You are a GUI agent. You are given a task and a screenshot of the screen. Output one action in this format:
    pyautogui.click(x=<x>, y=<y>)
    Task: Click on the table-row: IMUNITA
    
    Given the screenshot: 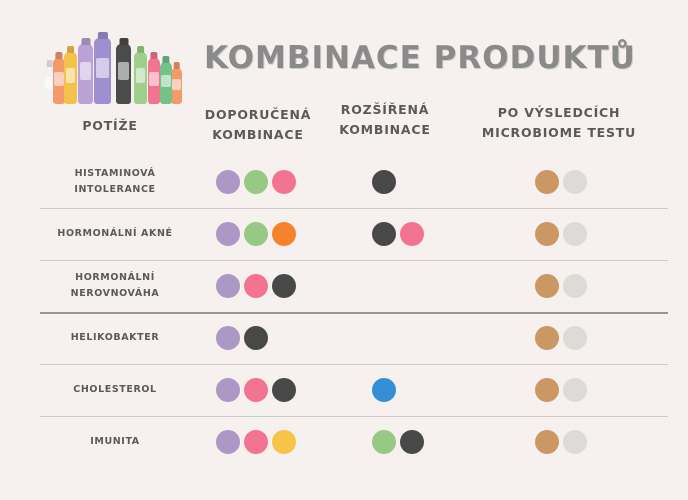 What is the action you would take?
    pyautogui.click(x=354, y=442)
    